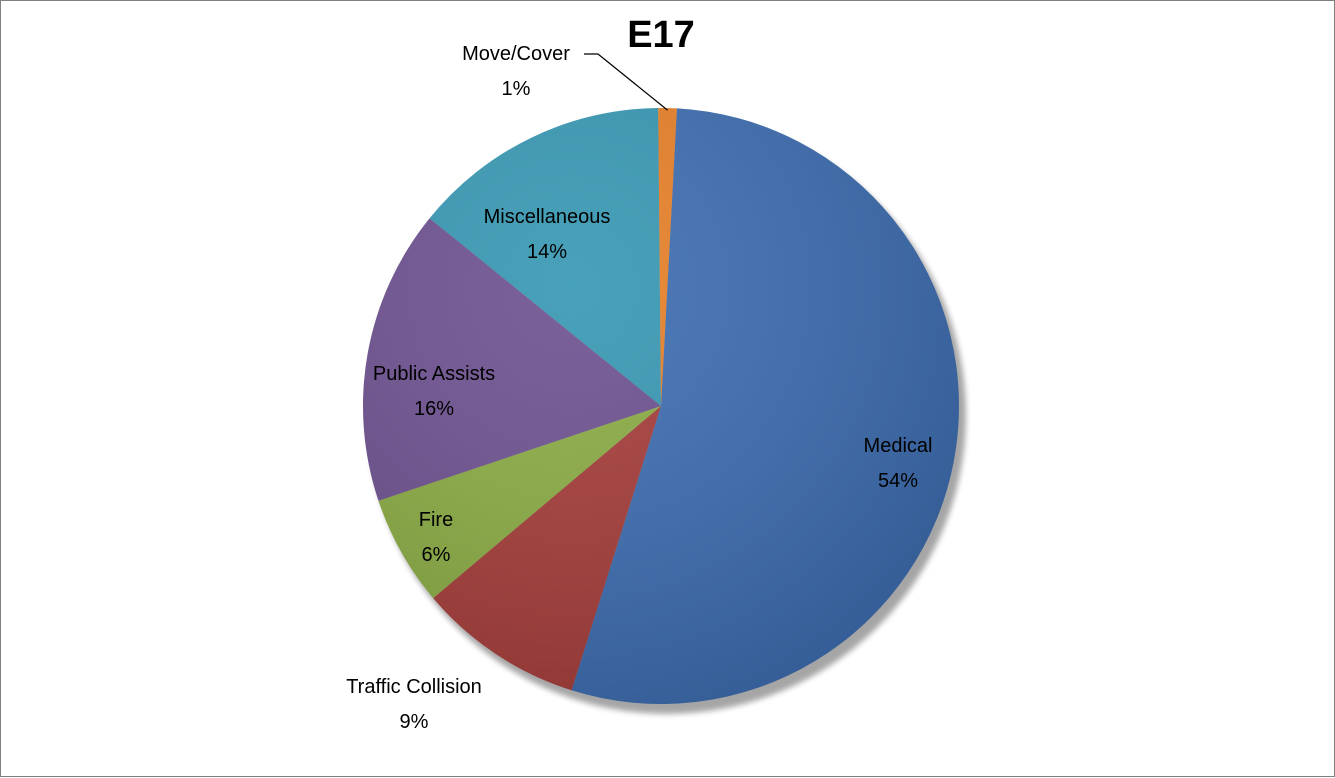 Image resolution: width=1335 pixels, height=778 pixels. Describe the element at coordinates (547, 234) in the screenshot. I see `slice-label-miscellaneous: Miscellaneous 14%` at that location.